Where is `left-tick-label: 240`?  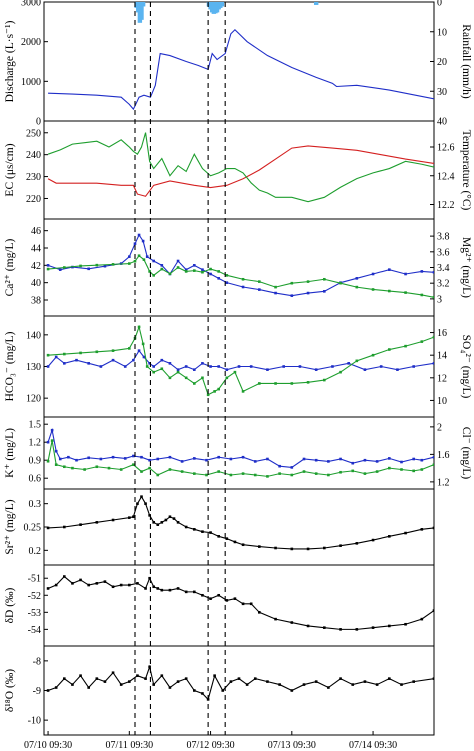
left-tick-label: 240 is located at coordinates (33, 155).